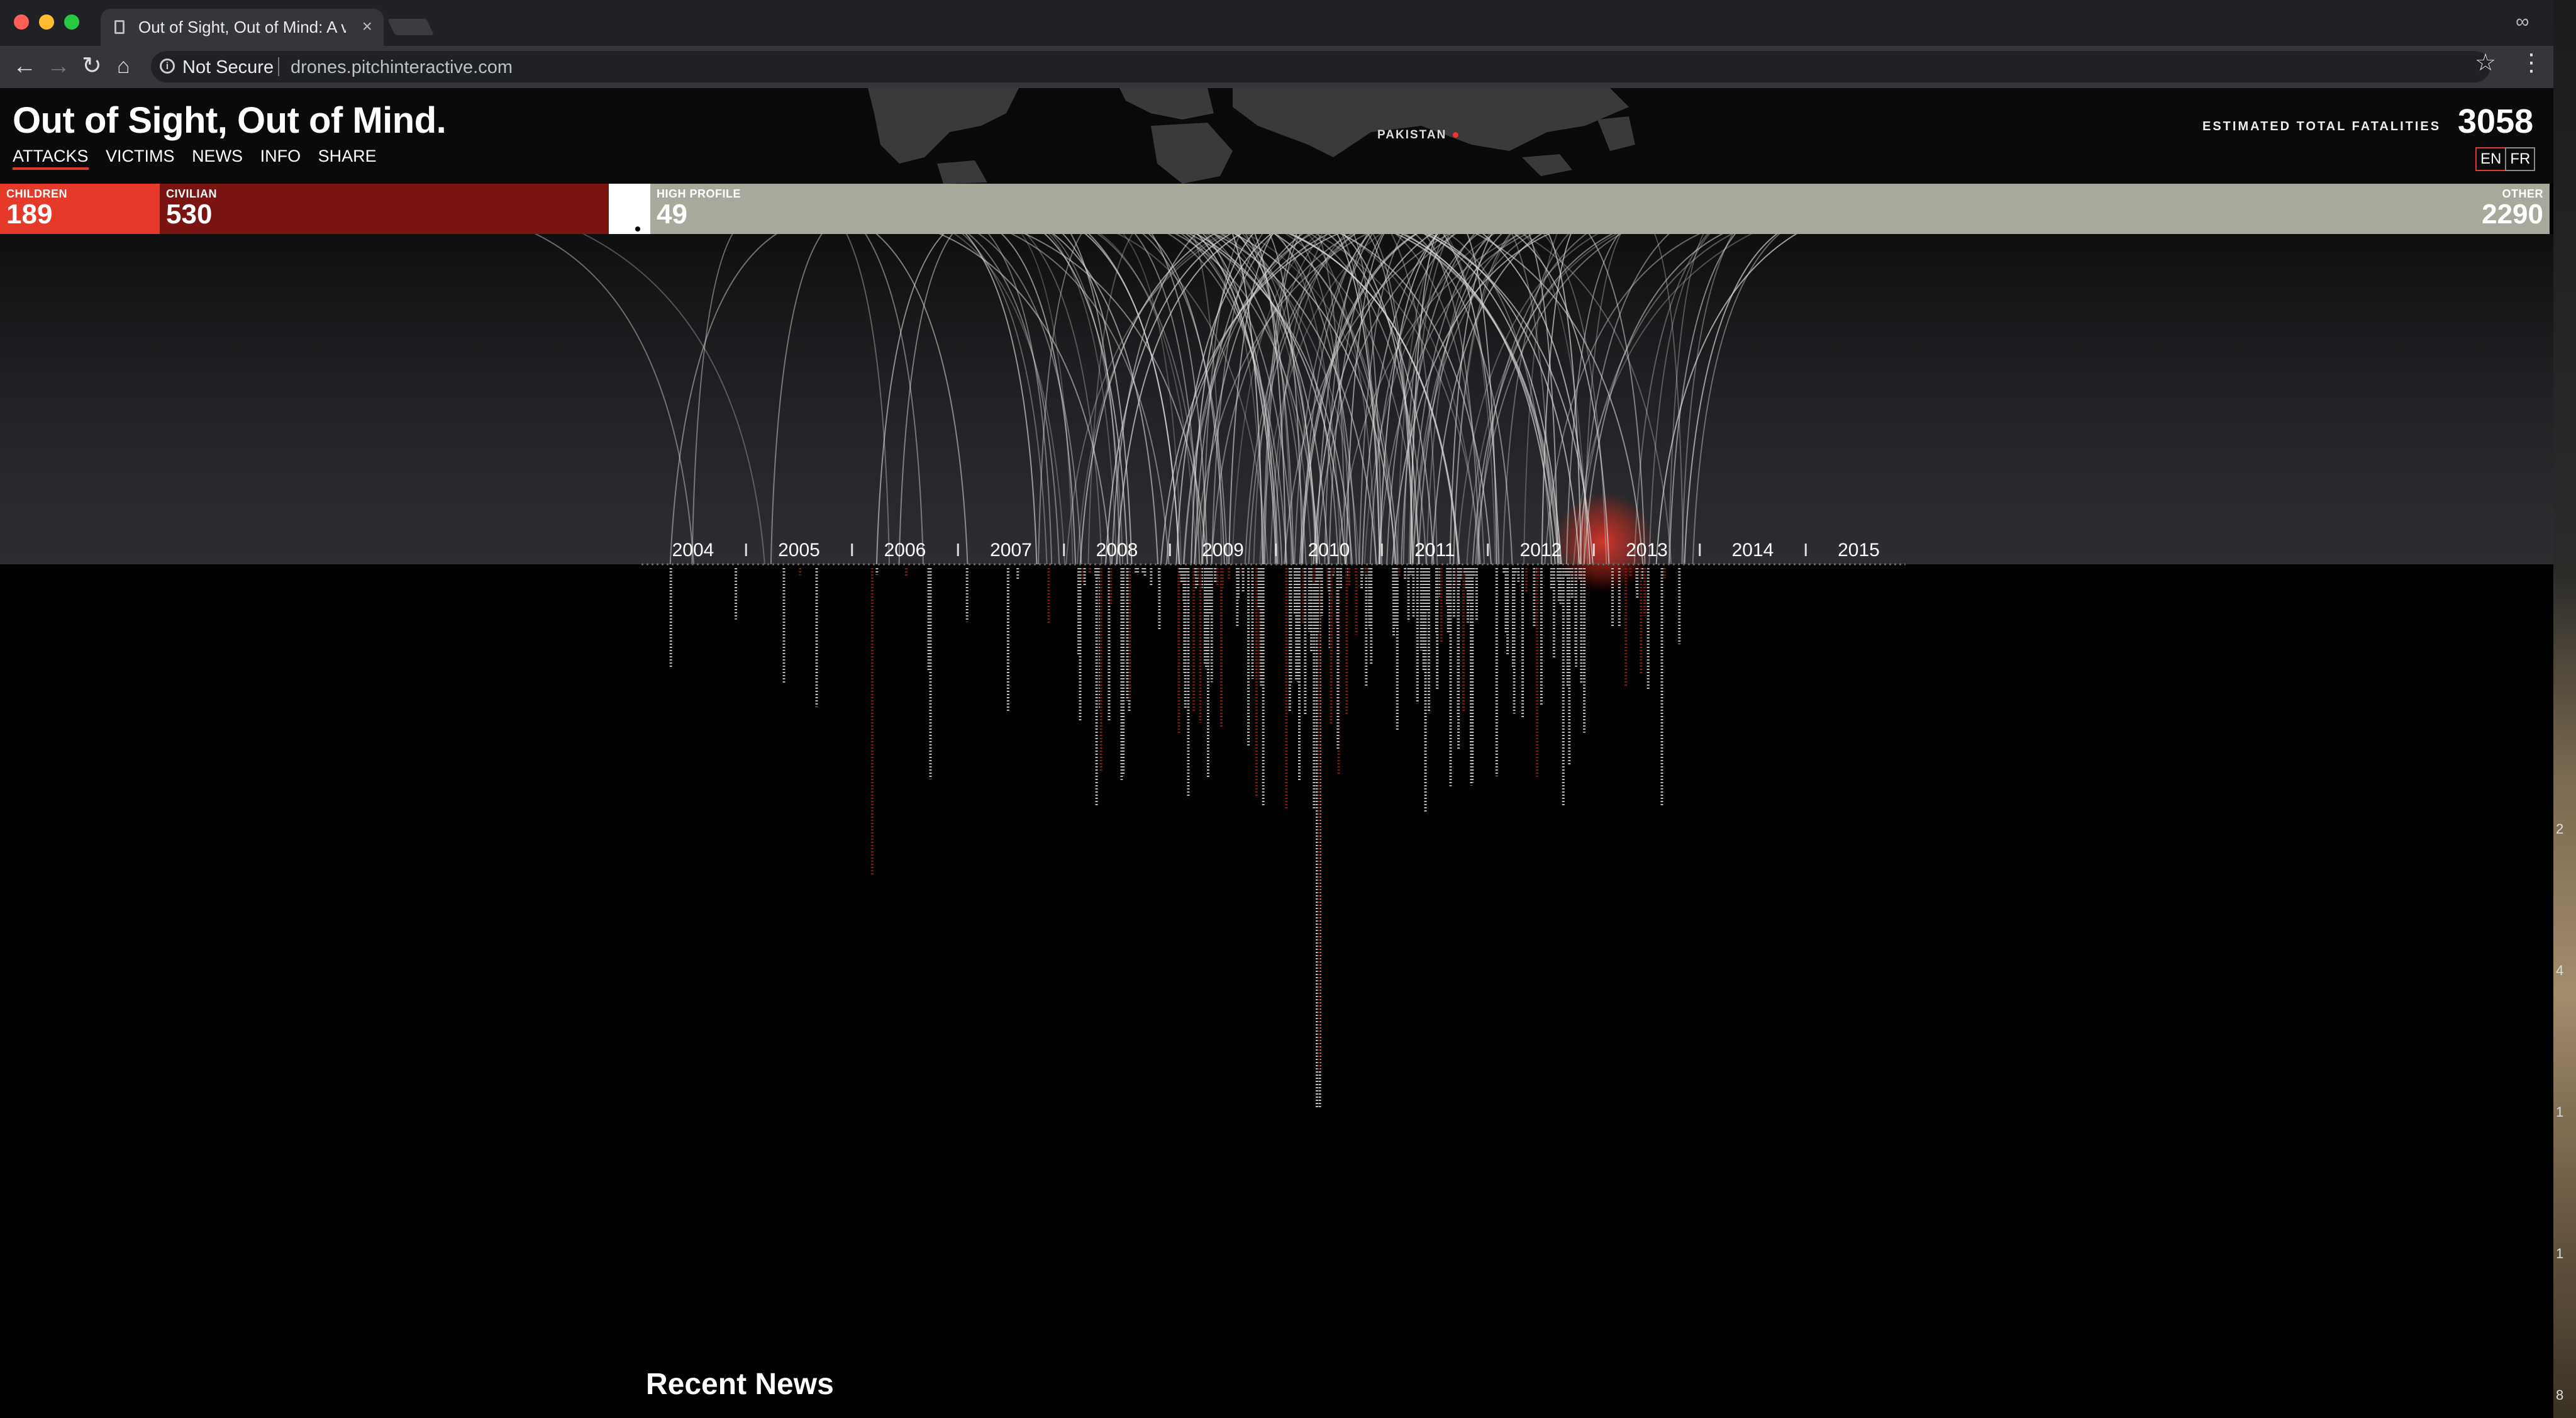 This screenshot has width=2576, height=1418. I want to click on year-label: 2004, so click(693, 550).